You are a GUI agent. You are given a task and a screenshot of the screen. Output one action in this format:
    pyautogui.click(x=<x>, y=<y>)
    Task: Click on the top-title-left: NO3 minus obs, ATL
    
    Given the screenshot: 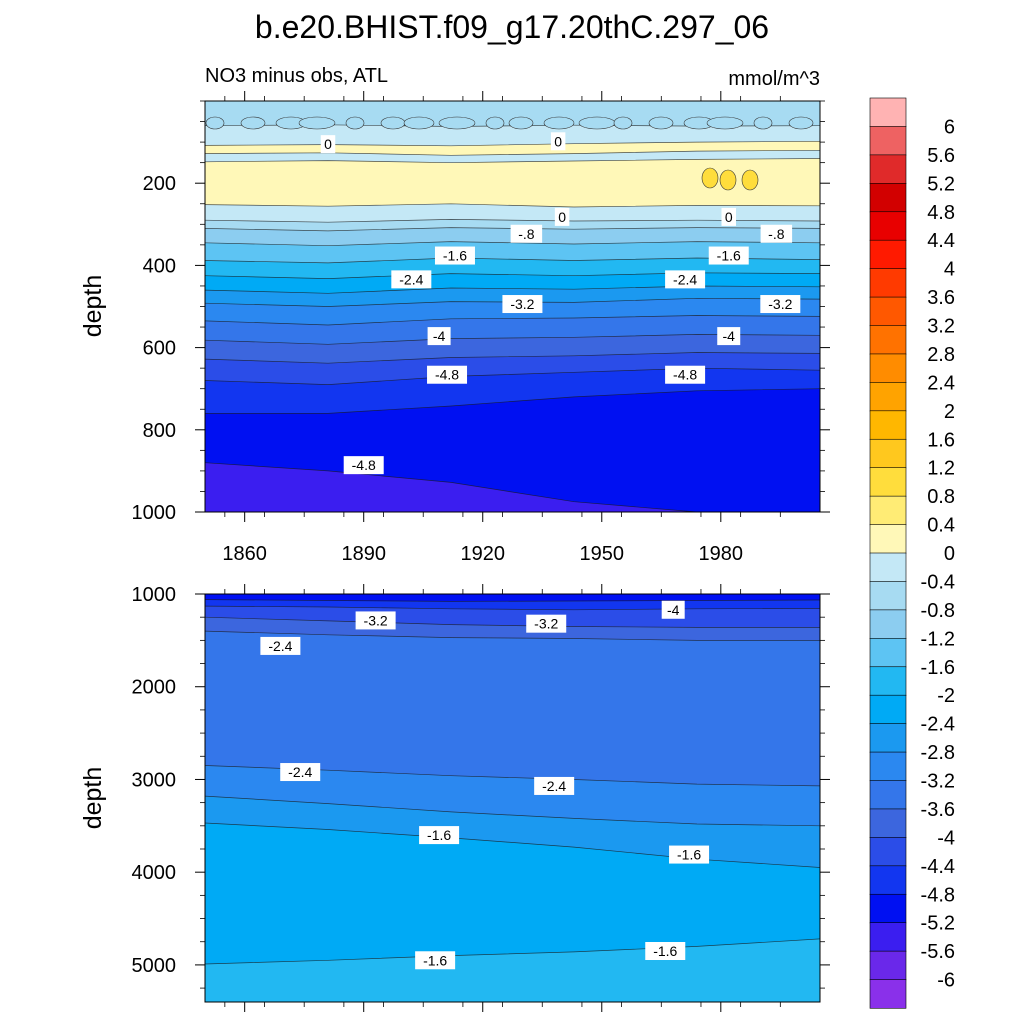 What is the action you would take?
    pyautogui.click(x=296, y=76)
    